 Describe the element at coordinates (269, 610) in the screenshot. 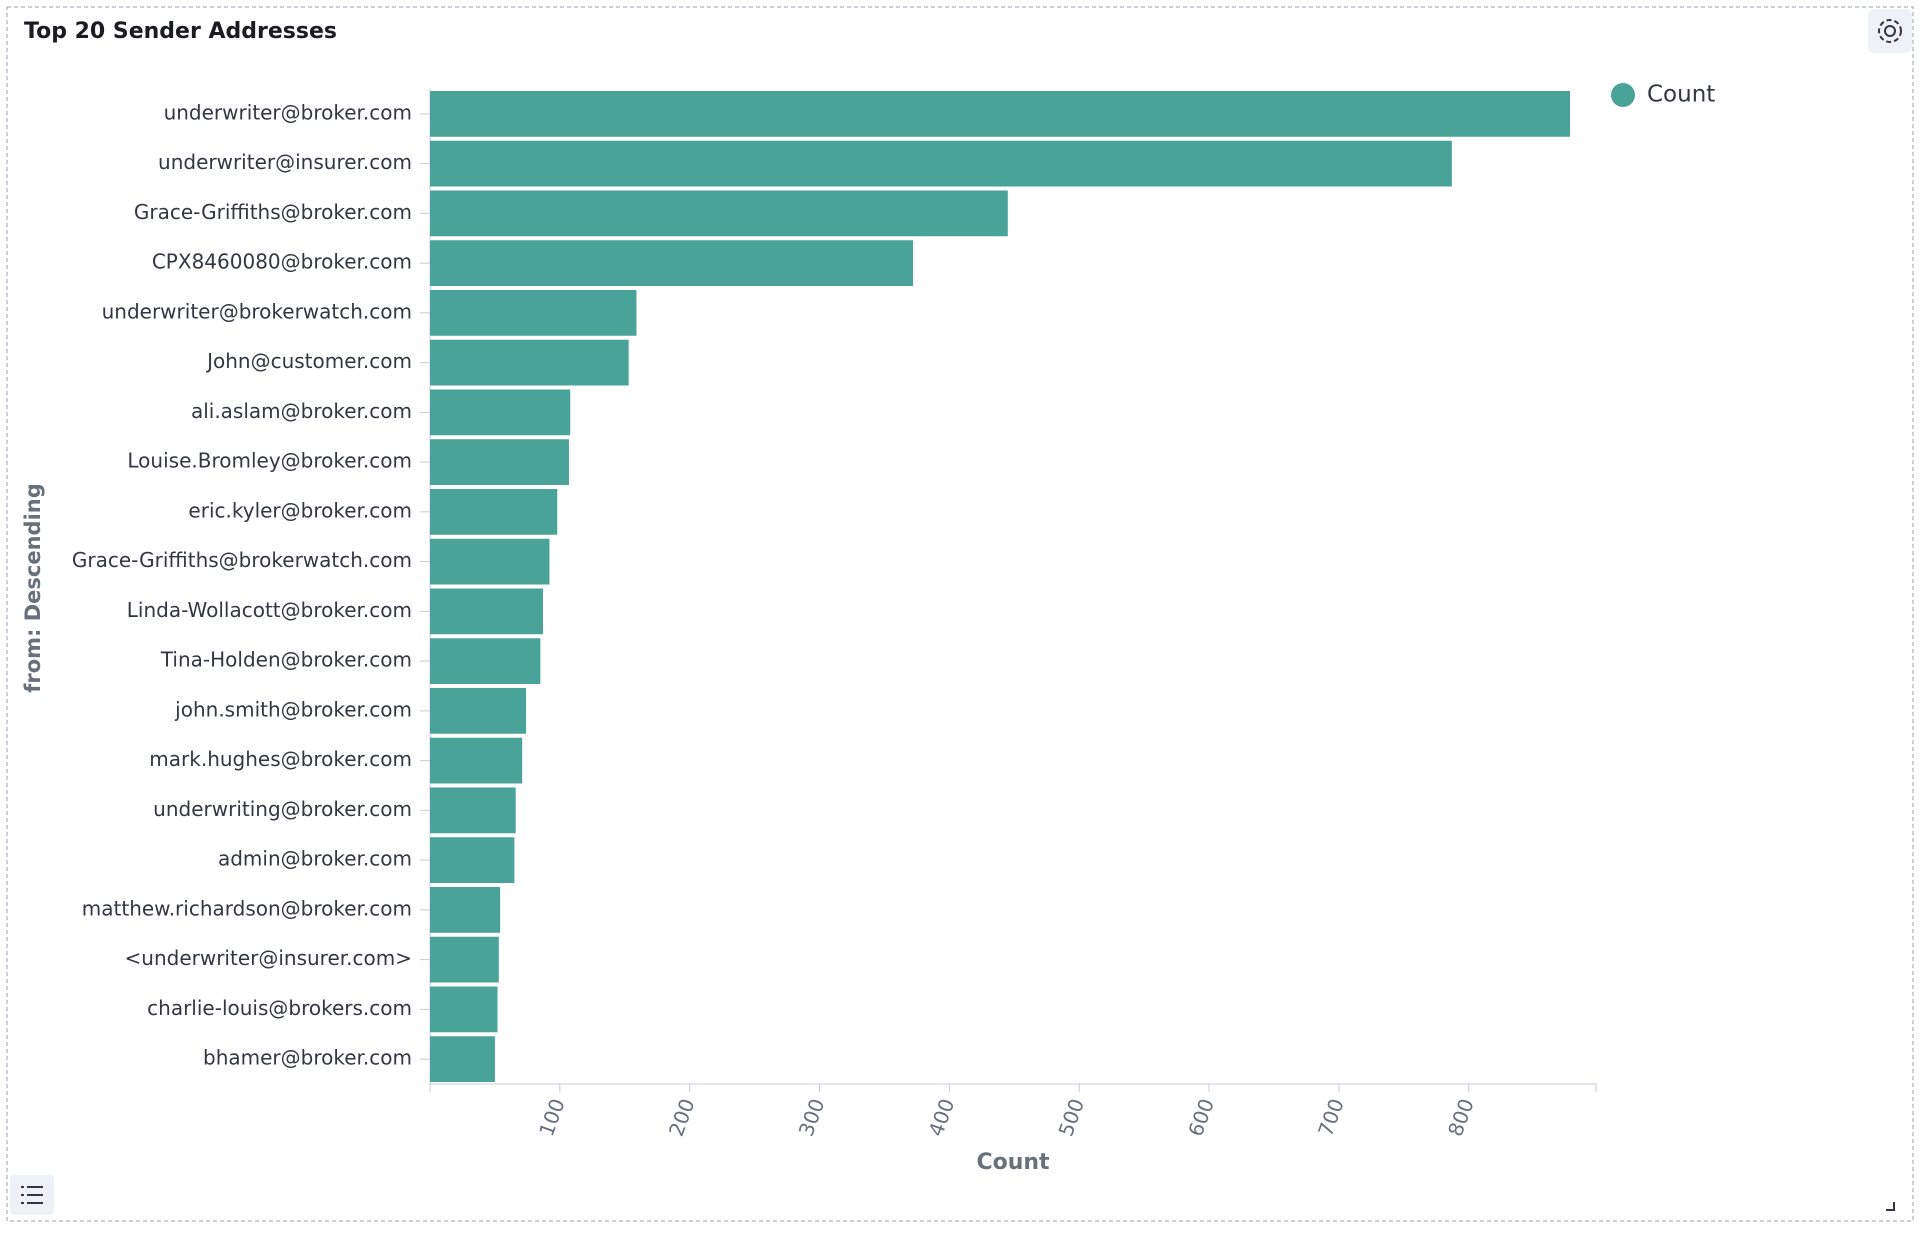

I see `y-tick-label: Linda-Wollacott@broker.com` at that location.